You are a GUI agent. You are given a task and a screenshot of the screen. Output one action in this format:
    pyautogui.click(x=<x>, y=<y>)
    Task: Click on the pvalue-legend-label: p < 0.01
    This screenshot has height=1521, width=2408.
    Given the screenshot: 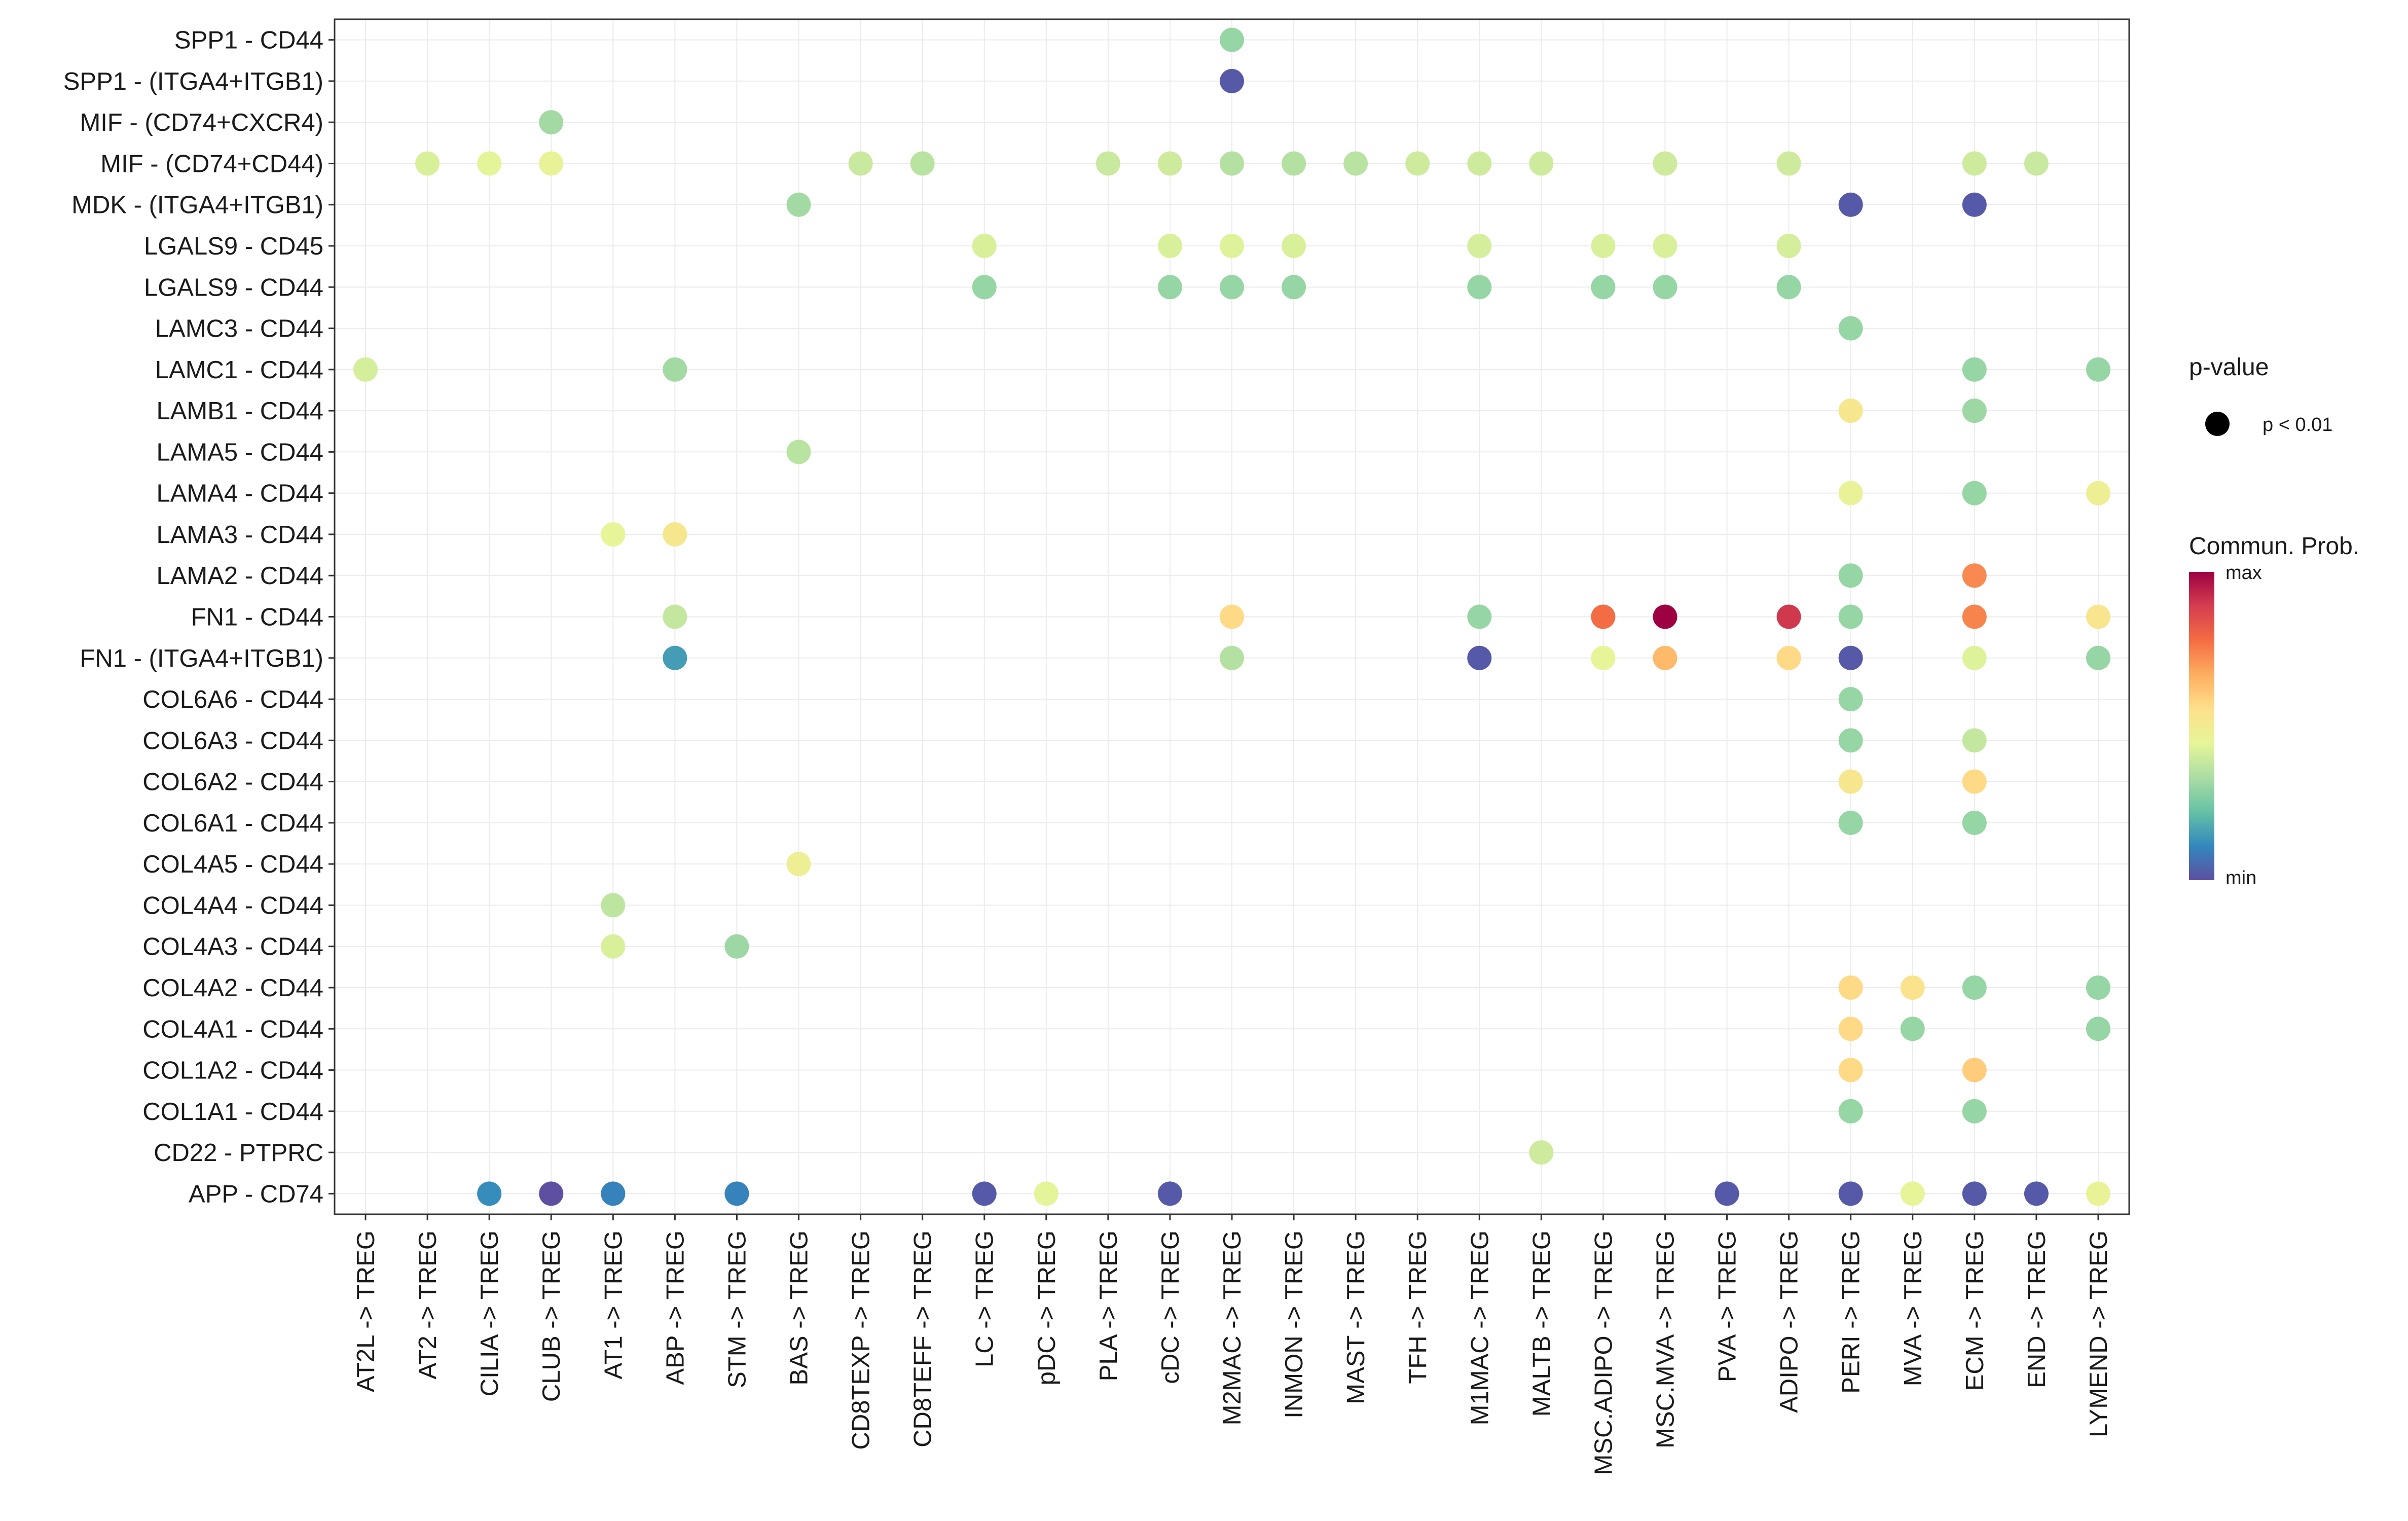 What is the action you would take?
    pyautogui.click(x=2297, y=425)
    